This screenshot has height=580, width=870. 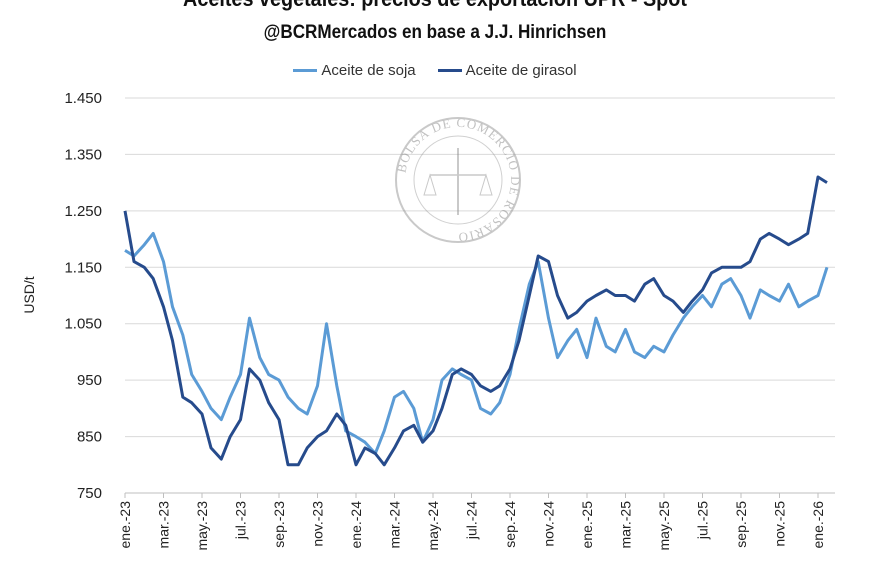 I want to click on x-tick-label: jul.-24, so click(x=472, y=520).